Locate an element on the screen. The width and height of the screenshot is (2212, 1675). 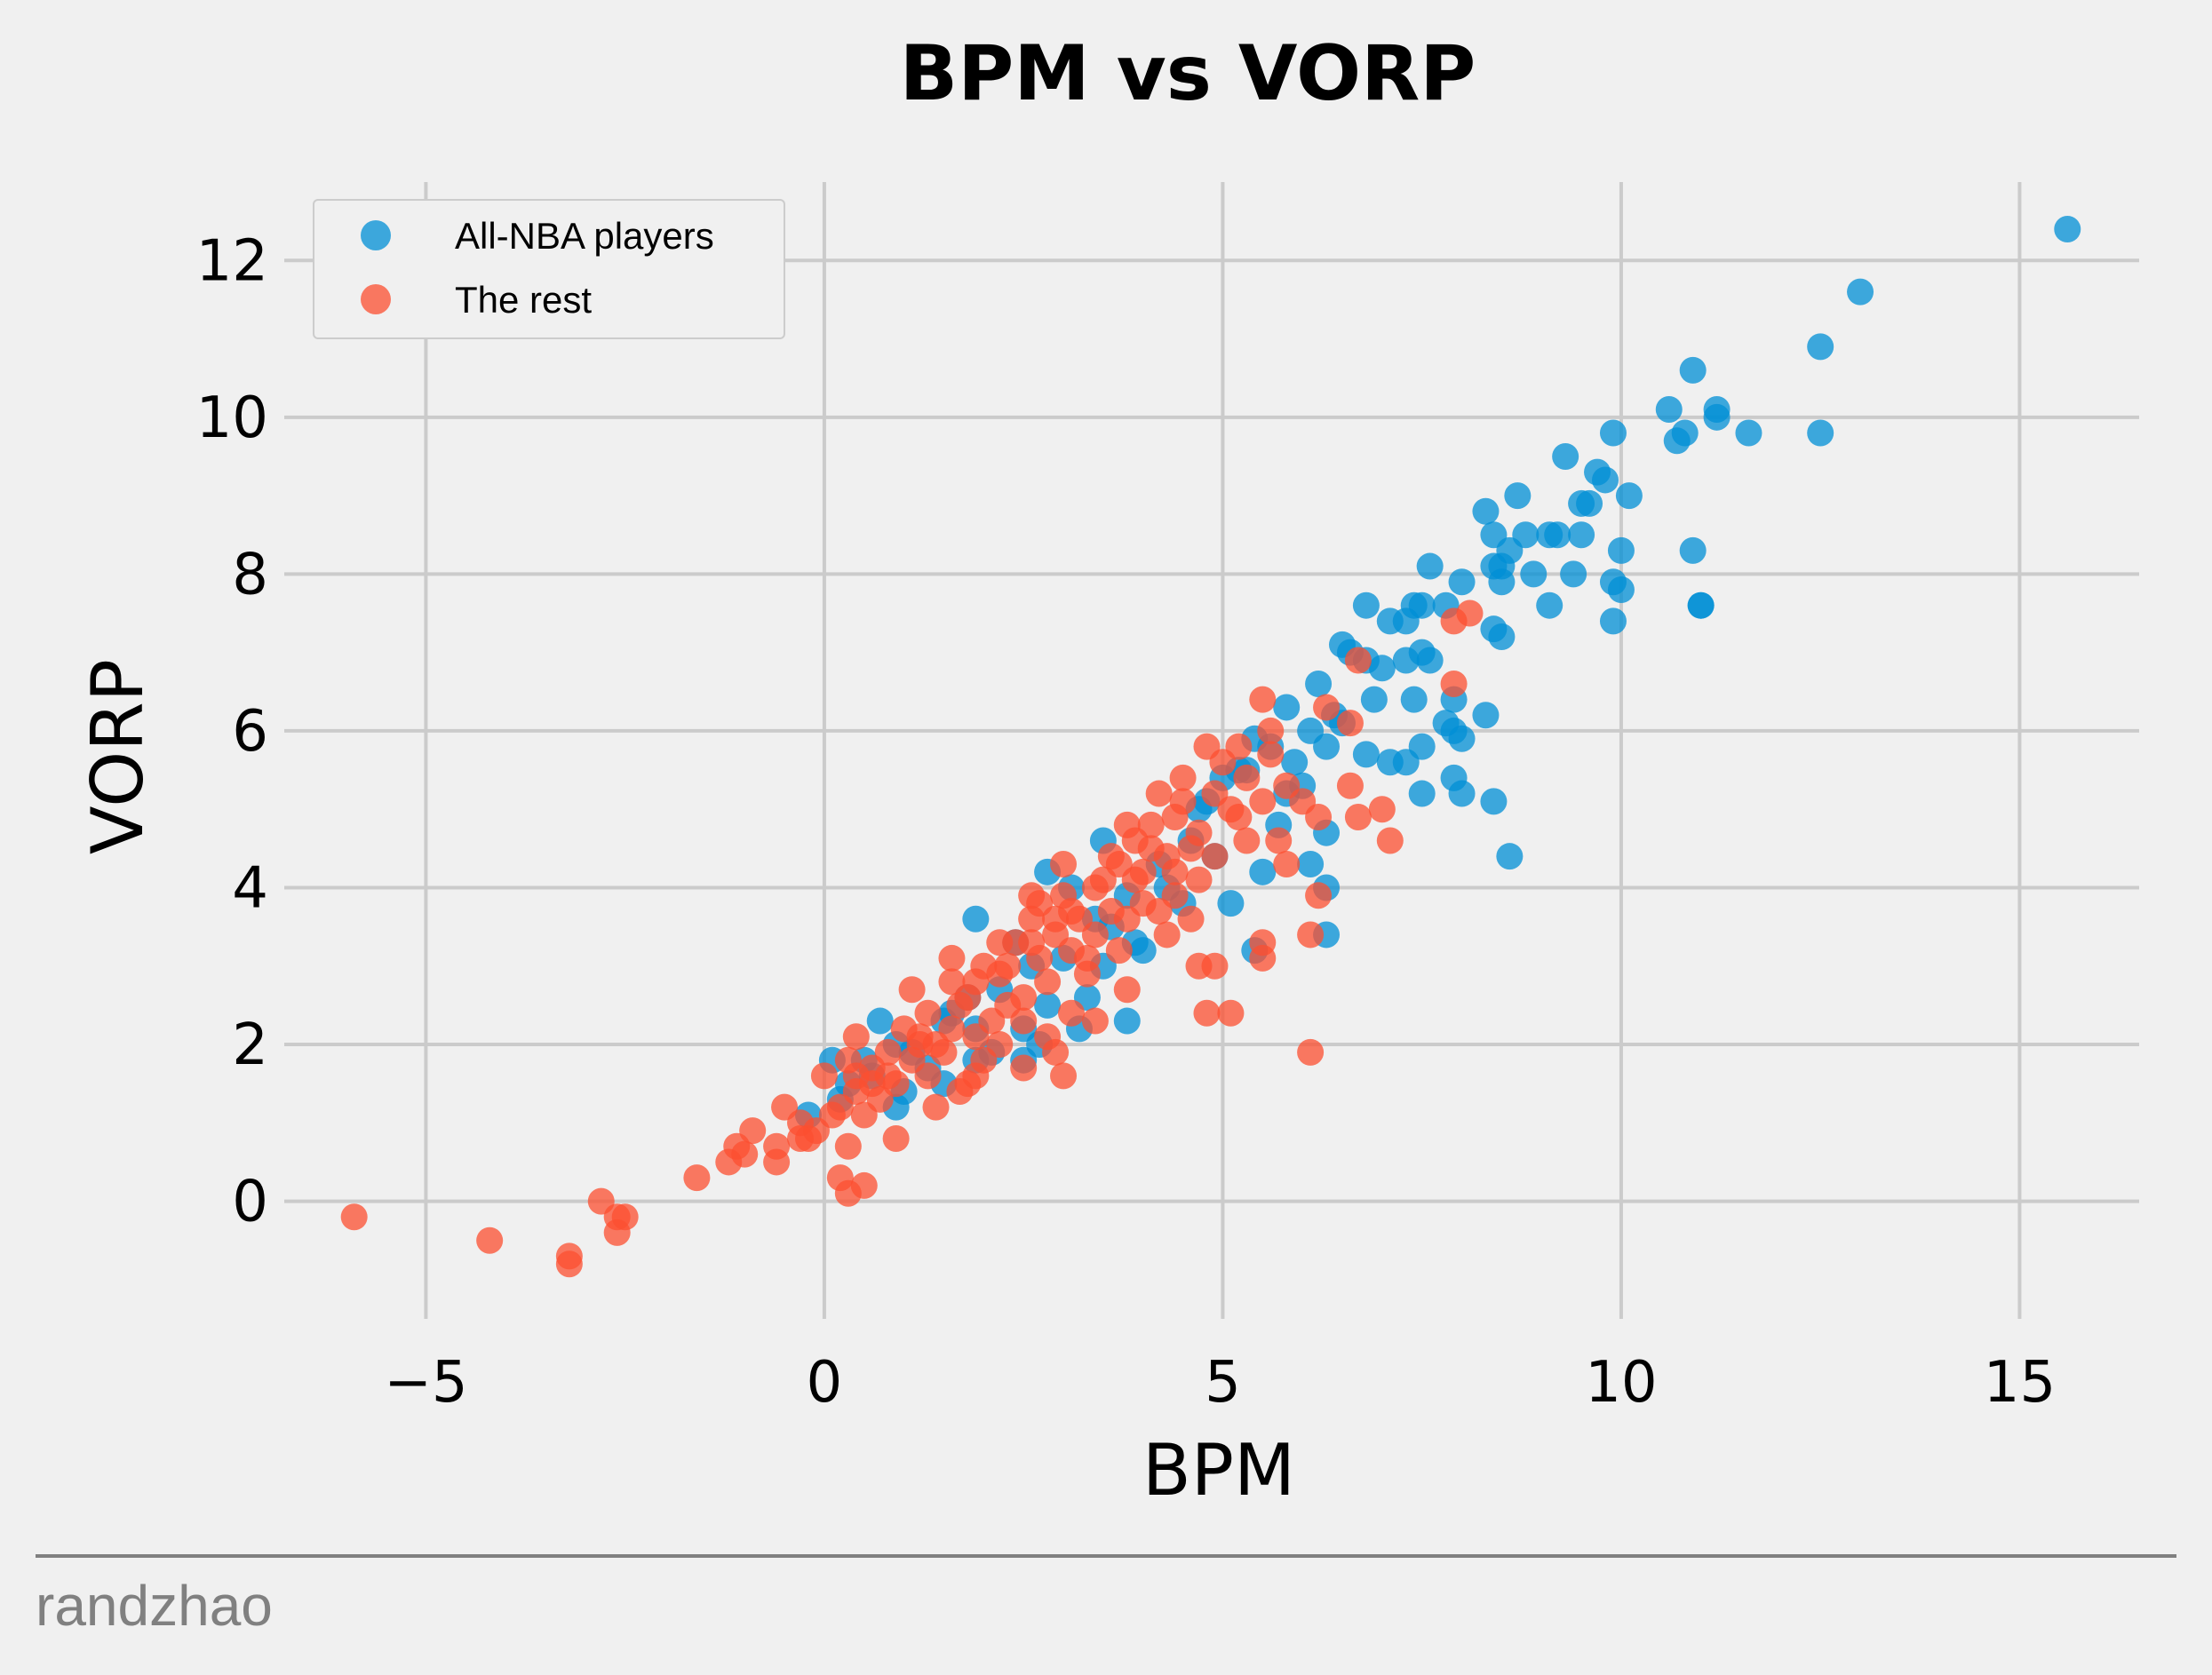
legend-frame is located at coordinates (549, 269).